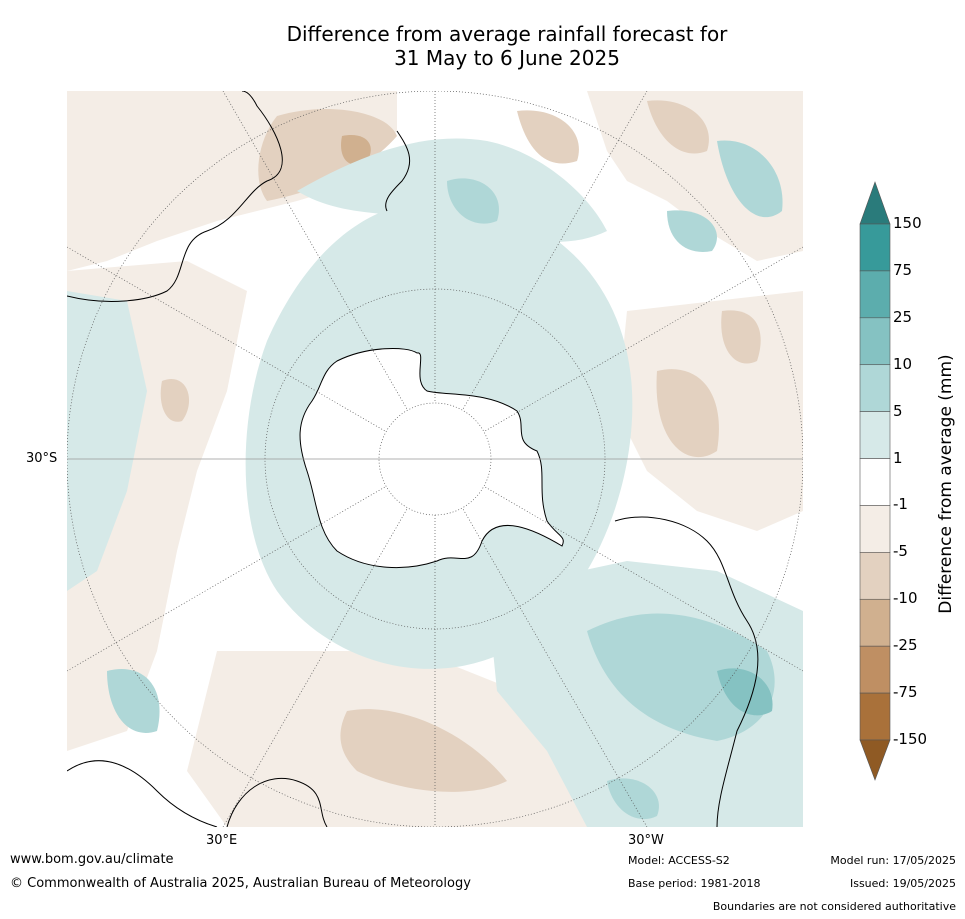 The height and width of the screenshot is (919, 965). I want to click on colorbar-tick-label: -75, so click(905, 692).